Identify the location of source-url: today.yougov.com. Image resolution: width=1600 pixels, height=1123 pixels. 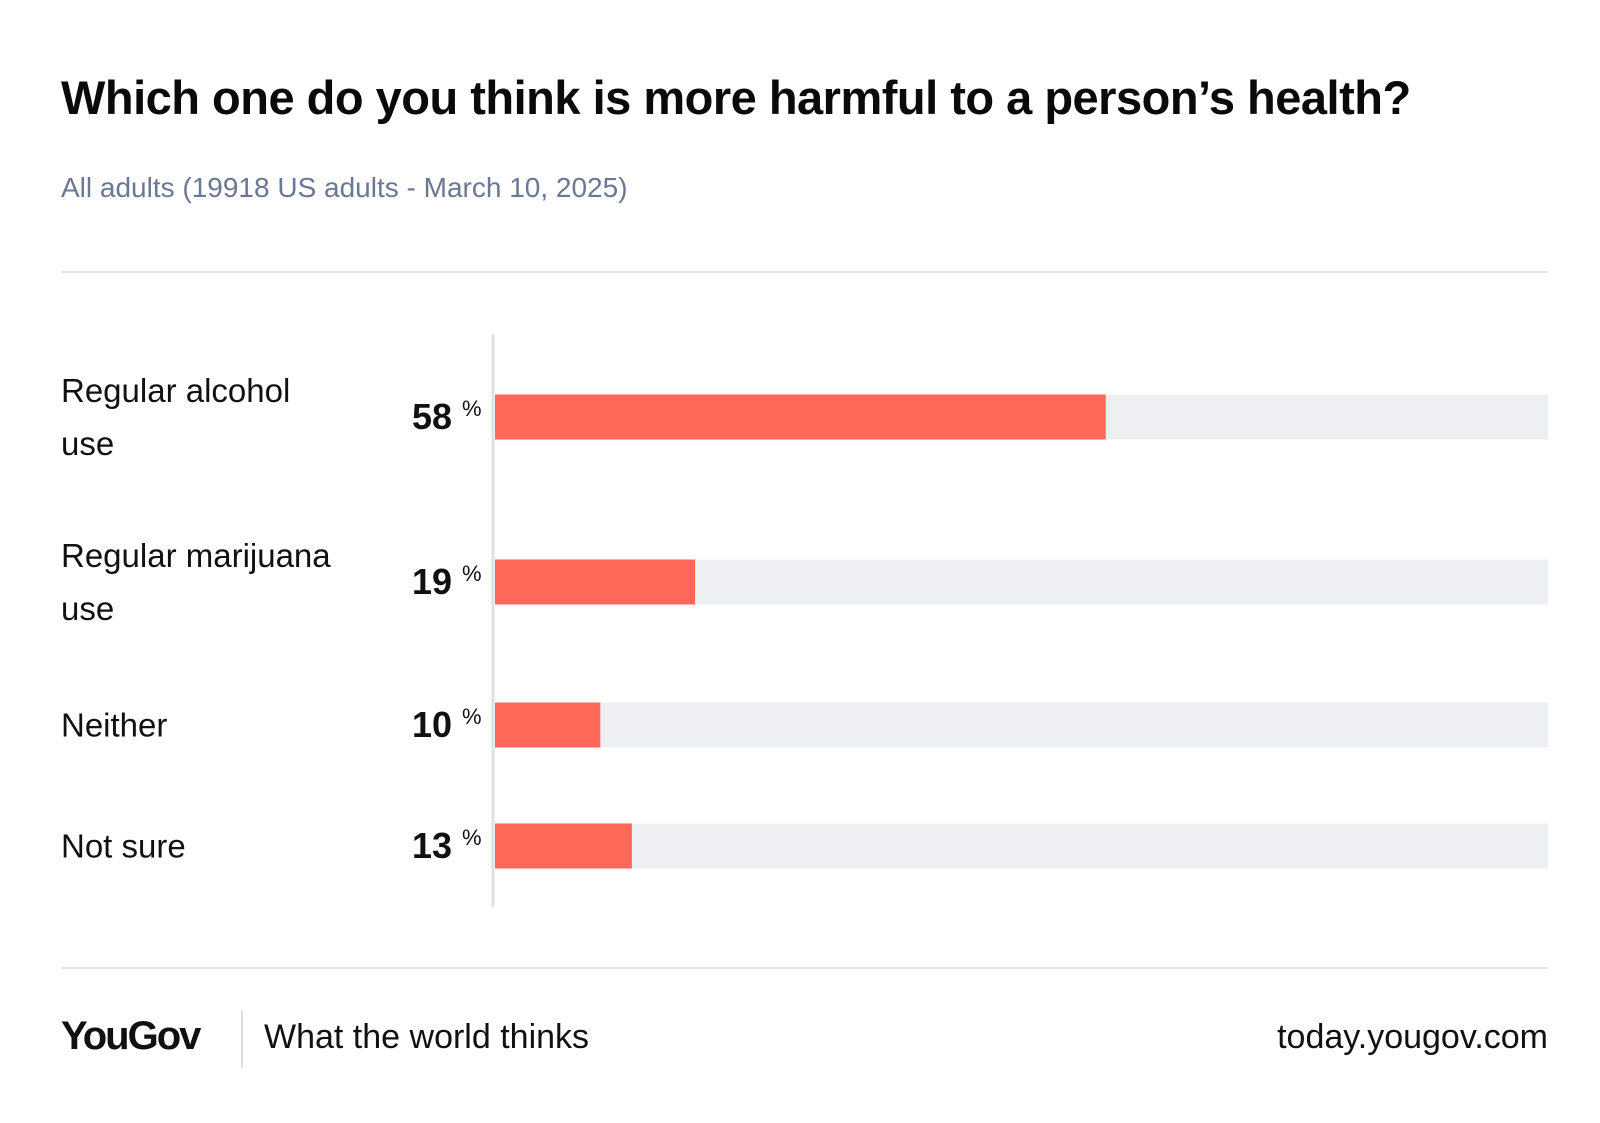
(1412, 1037).